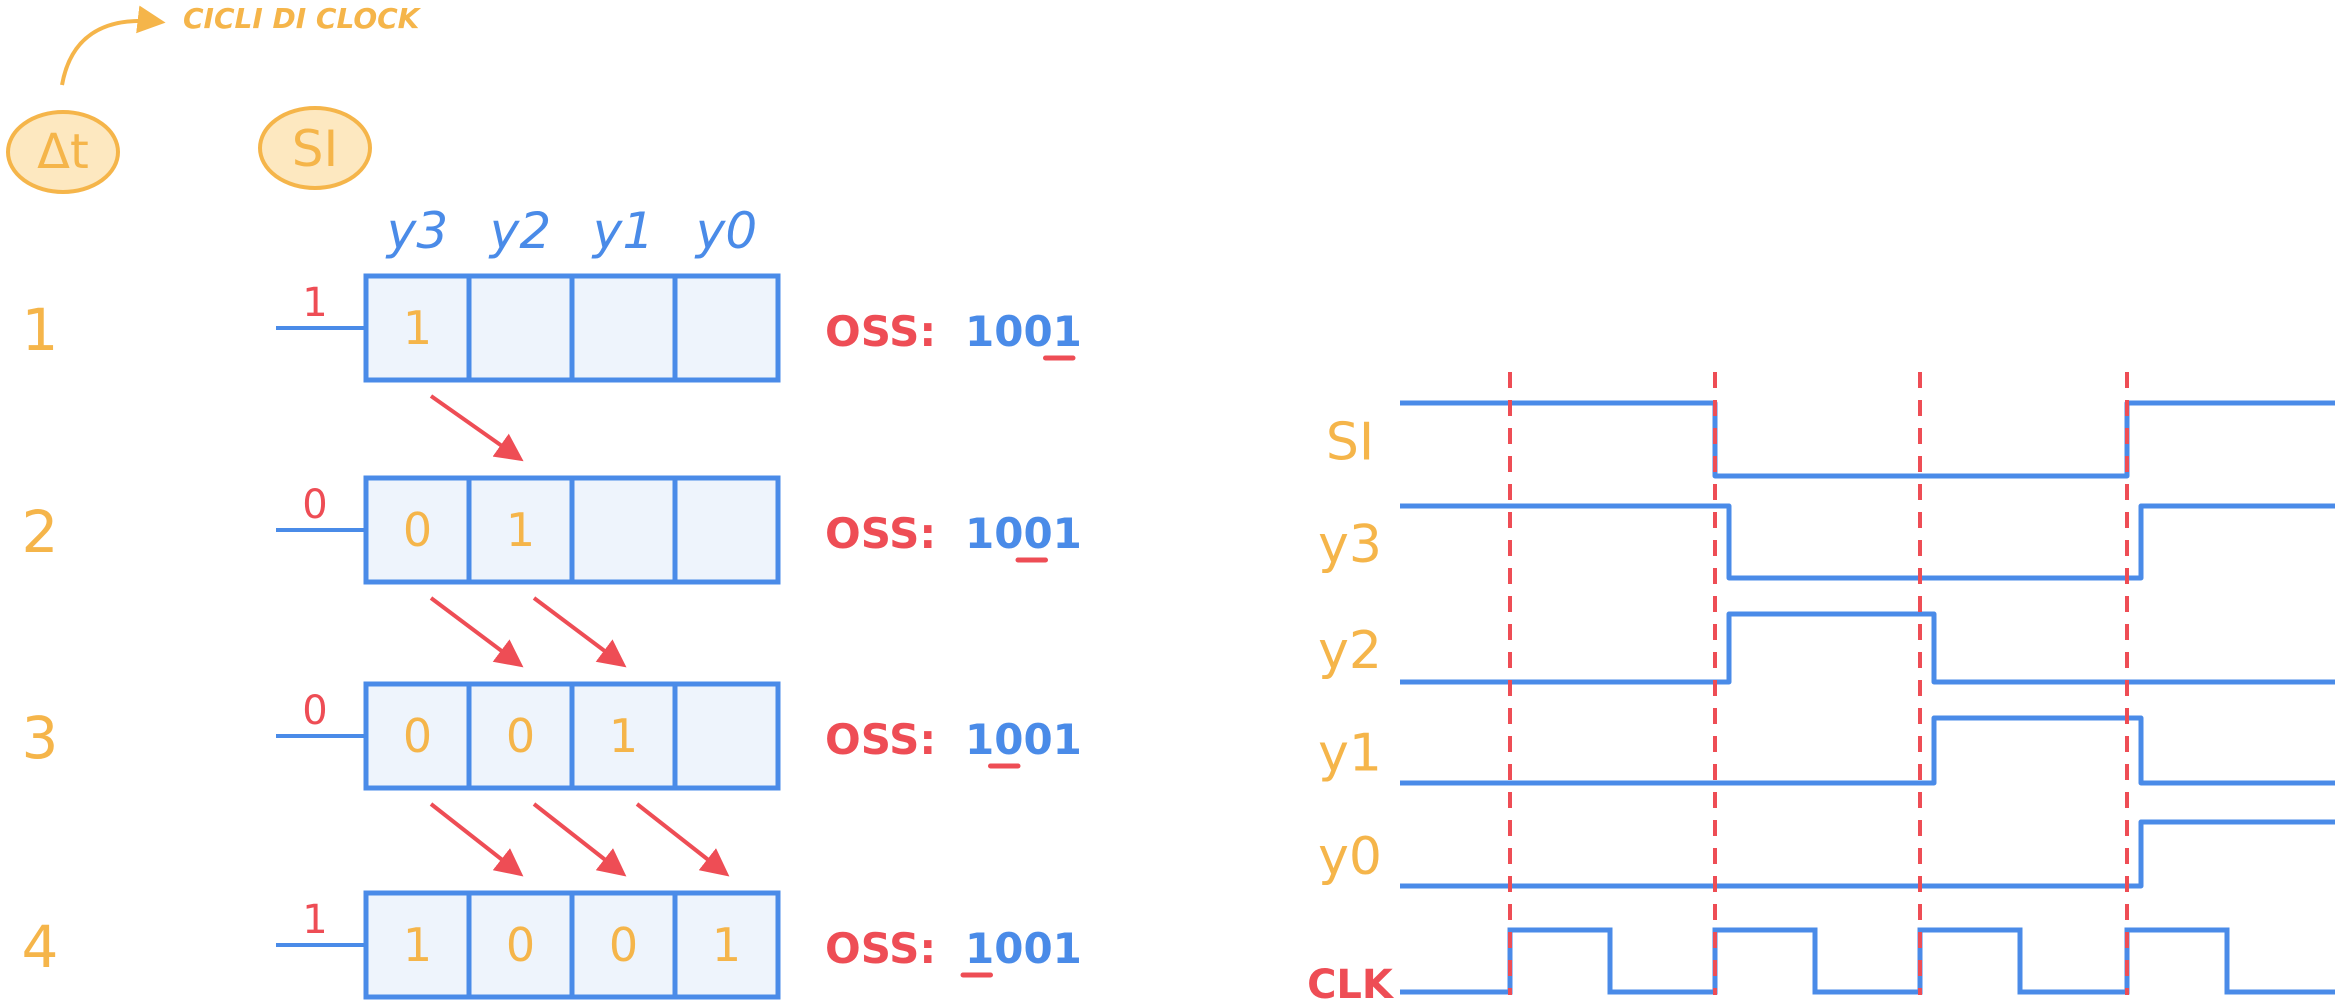  What do you see at coordinates (552, 945) in the screenshot?
I see `register-step: 4 1 1 0 0 1 OSS: 1001` at bounding box center [552, 945].